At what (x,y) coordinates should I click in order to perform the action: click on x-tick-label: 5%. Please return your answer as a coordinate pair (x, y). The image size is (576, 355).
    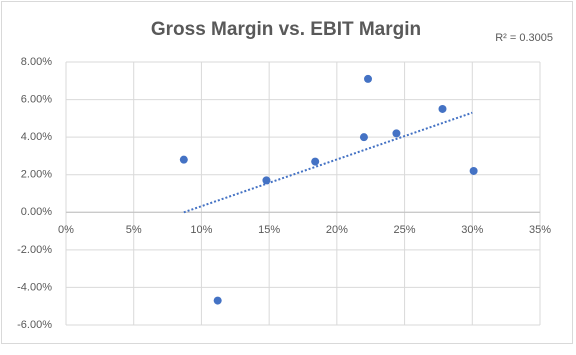
    Looking at the image, I should click on (134, 230).